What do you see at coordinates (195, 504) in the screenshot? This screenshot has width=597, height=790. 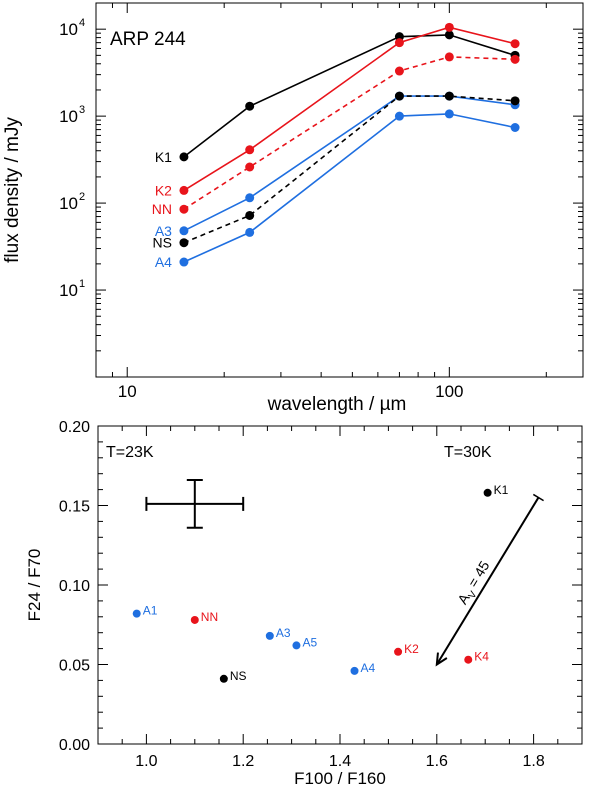 I see `error-bar` at bounding box center [195, 504].